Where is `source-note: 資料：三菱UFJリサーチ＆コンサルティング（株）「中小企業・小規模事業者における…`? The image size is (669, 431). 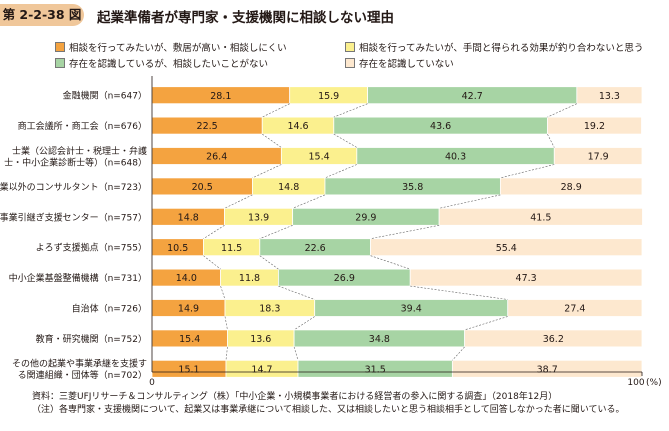 source-note: 資料：三菱UFJリサーチ＆コンサルティング（株）「中小企業・小規模事業者における… is located at coordinates (336, 403).